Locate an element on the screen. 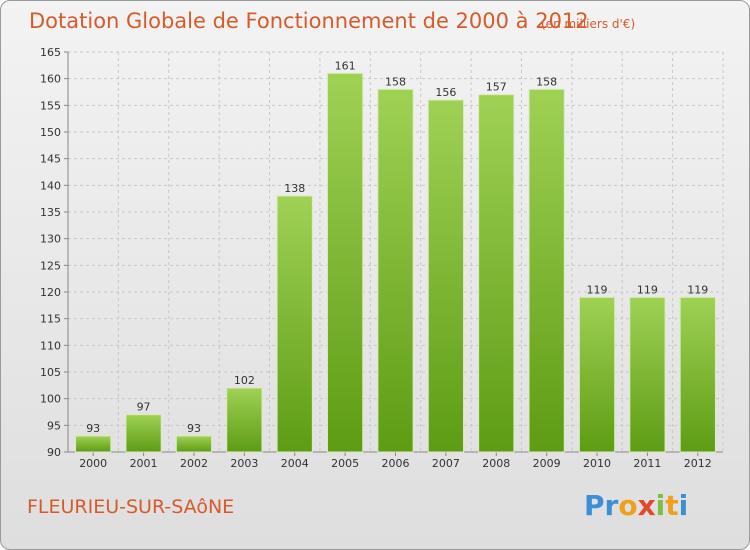 The width and height of the screenshot is (750, 550). value-label: 97 is located at coordinates (144, 407).